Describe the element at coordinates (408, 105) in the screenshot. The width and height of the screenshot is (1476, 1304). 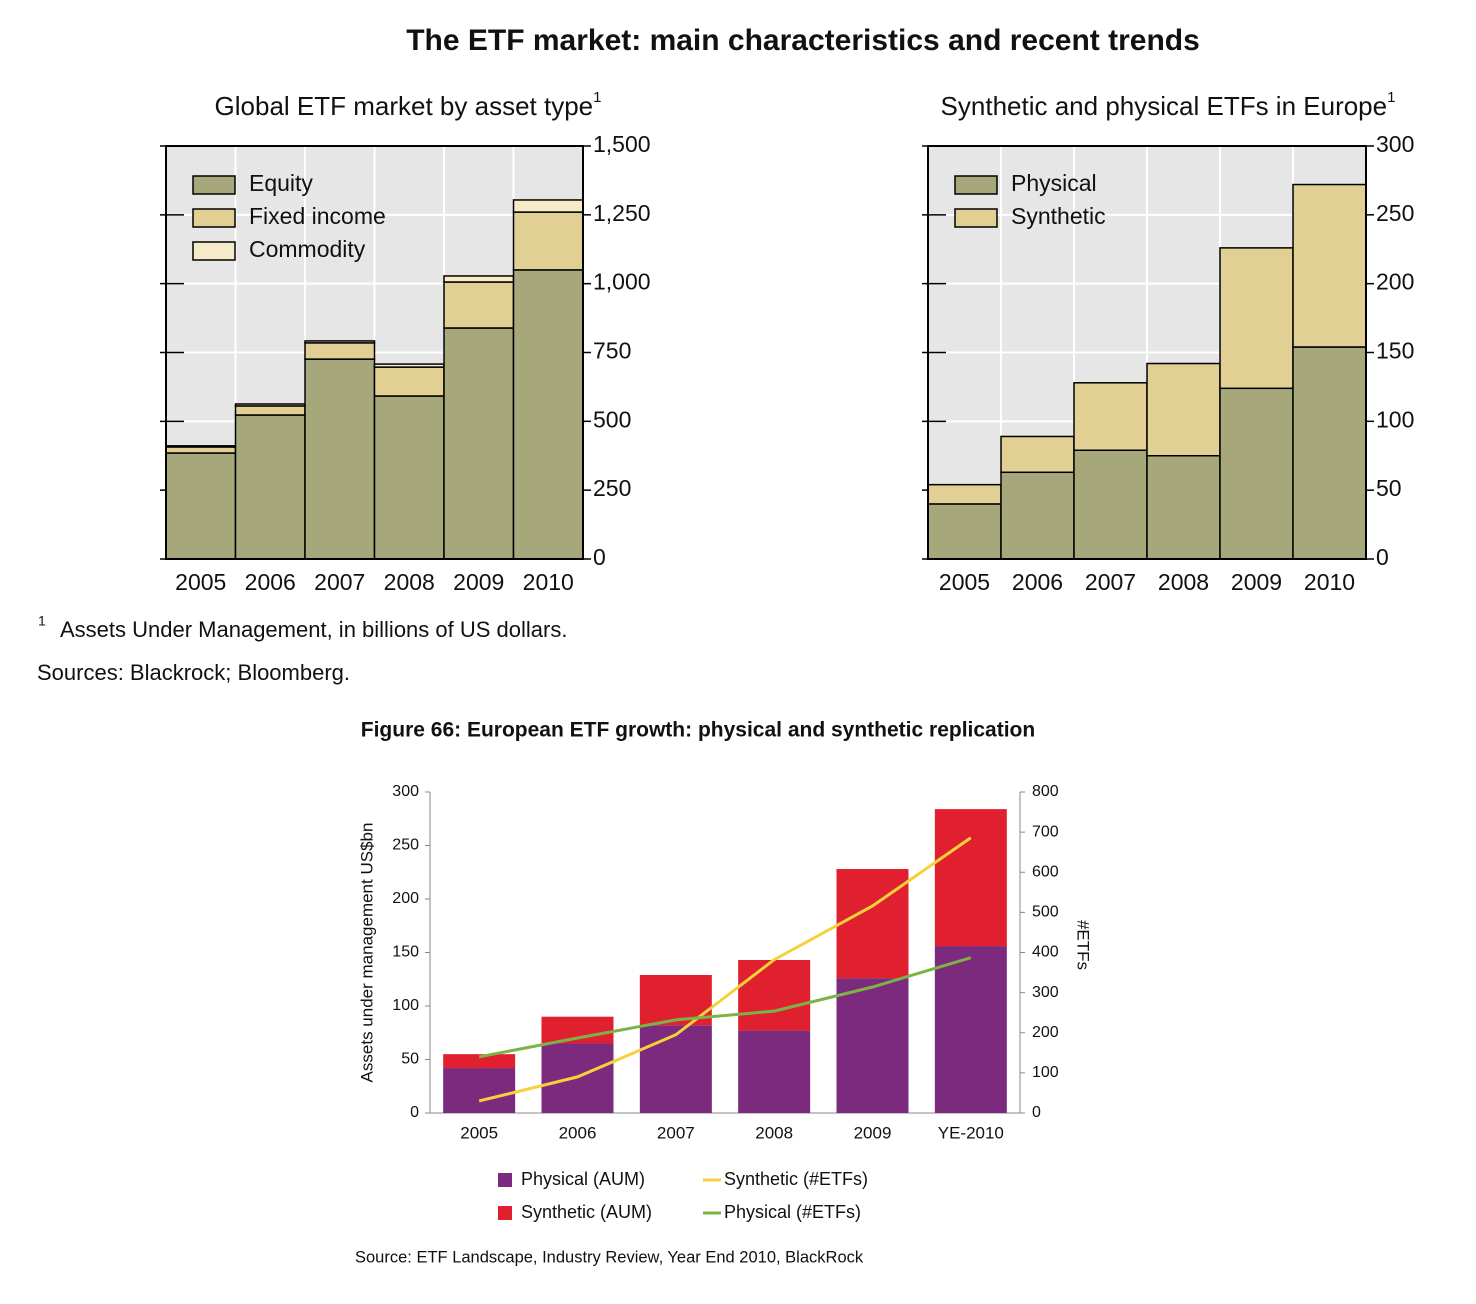
I see `chart-title: Global ETF market by asset type1` at that location.